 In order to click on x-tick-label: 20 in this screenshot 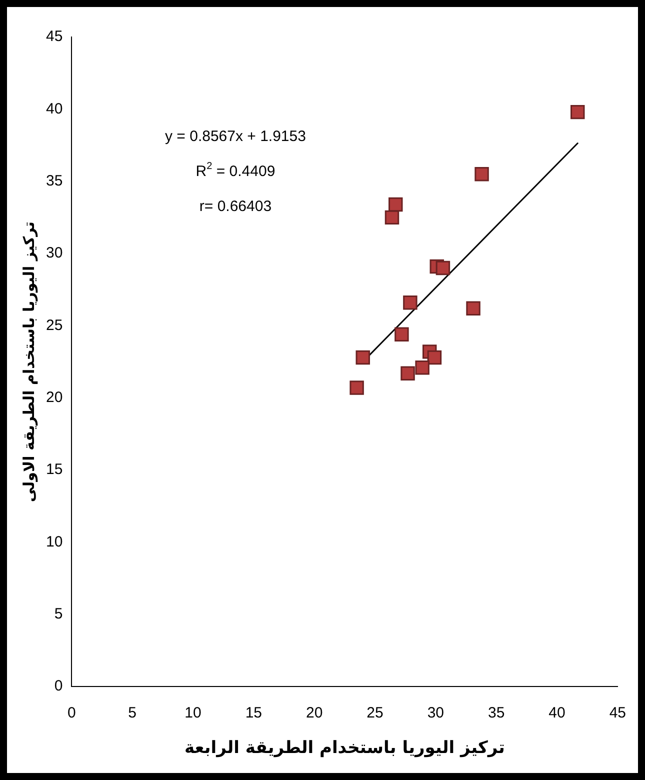, I will do `click(314, 713)`.